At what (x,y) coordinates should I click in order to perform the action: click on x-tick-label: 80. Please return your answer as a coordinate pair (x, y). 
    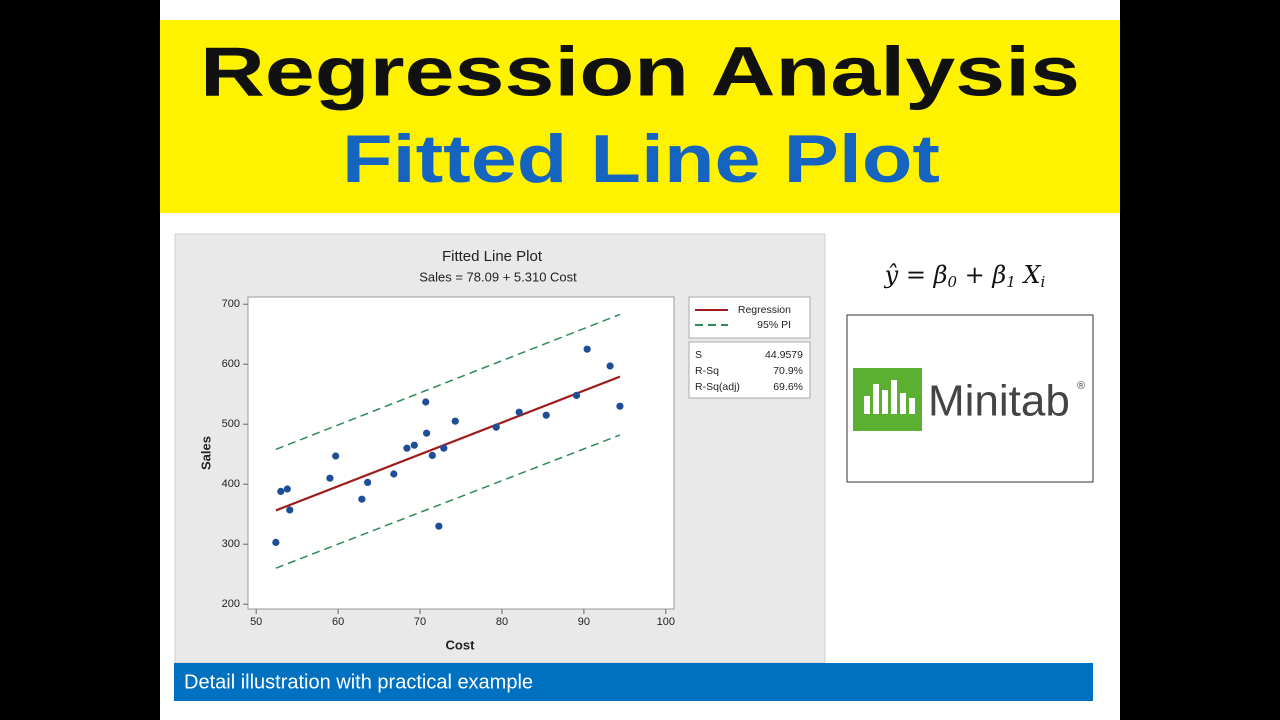
    Looking at the image, I should click on (502, 622).